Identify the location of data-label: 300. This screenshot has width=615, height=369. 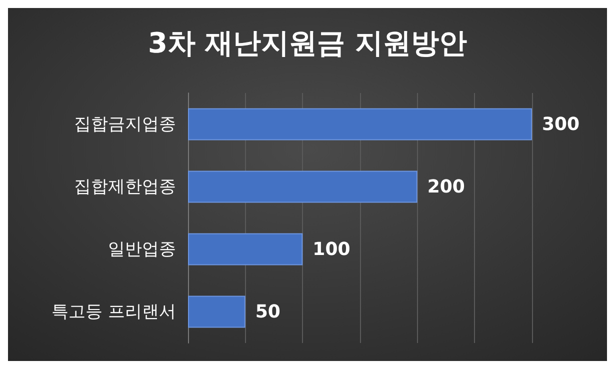
(561, 124).